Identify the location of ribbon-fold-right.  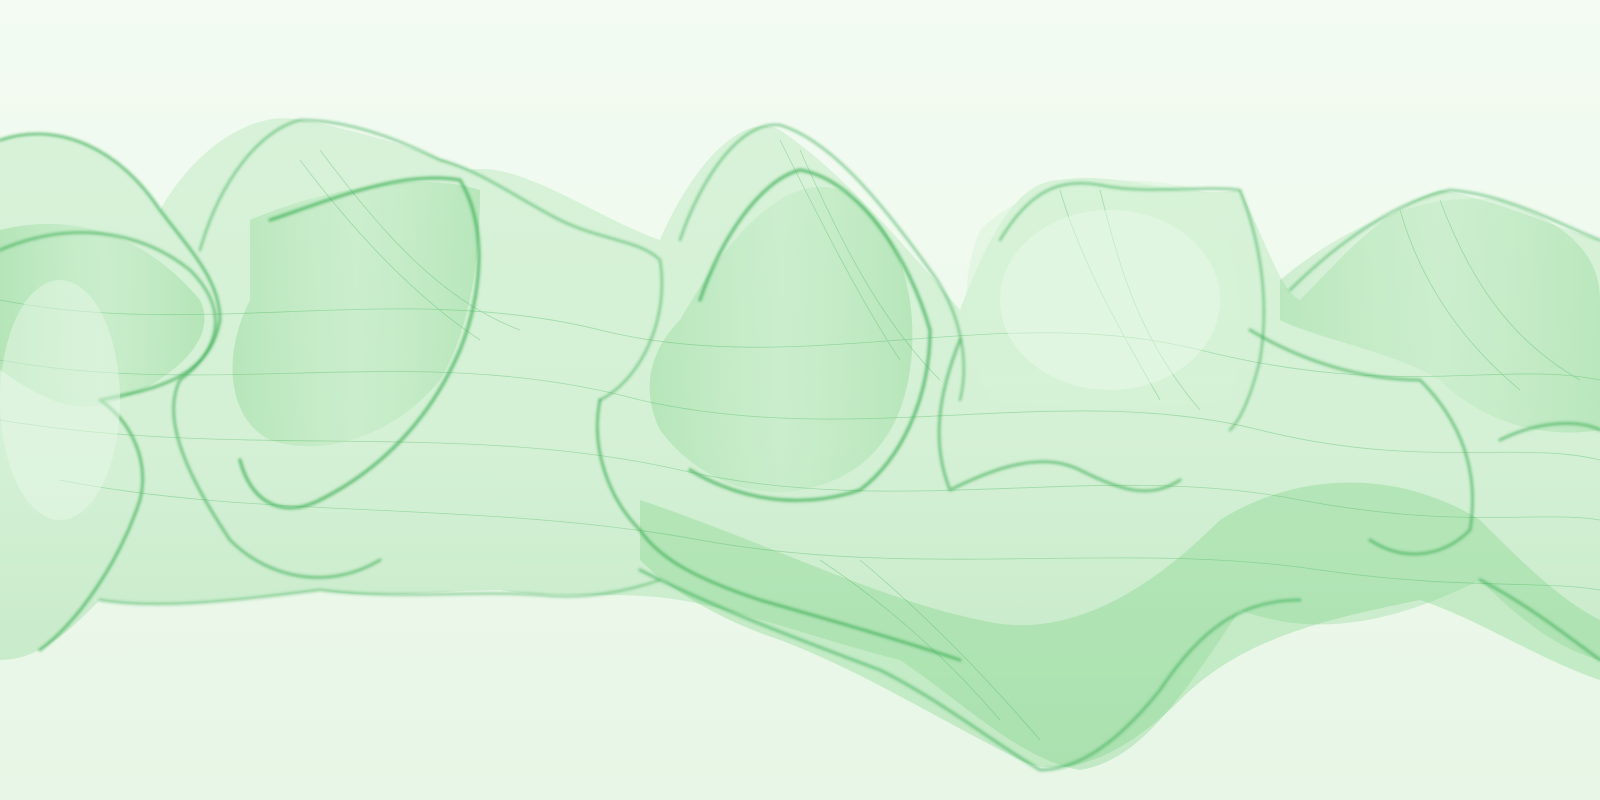
(1440, 315).